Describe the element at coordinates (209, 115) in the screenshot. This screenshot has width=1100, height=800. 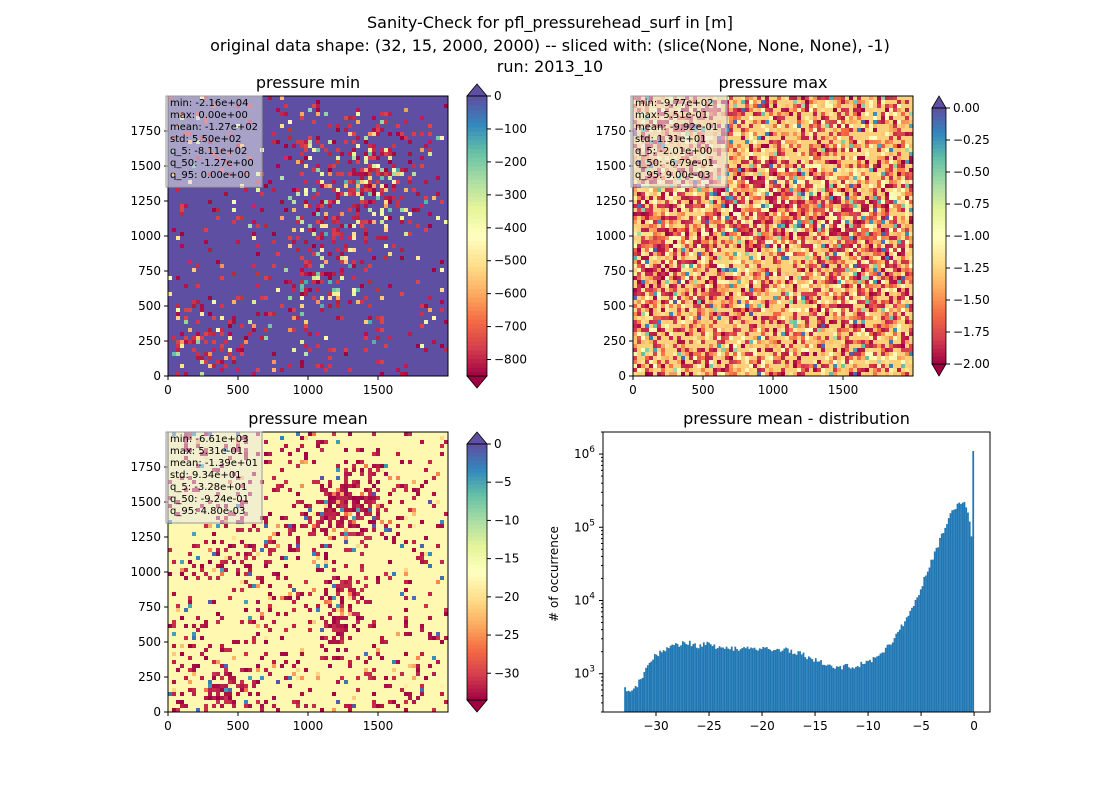
I see `stats-line: max: 0.00e+00` at that location.